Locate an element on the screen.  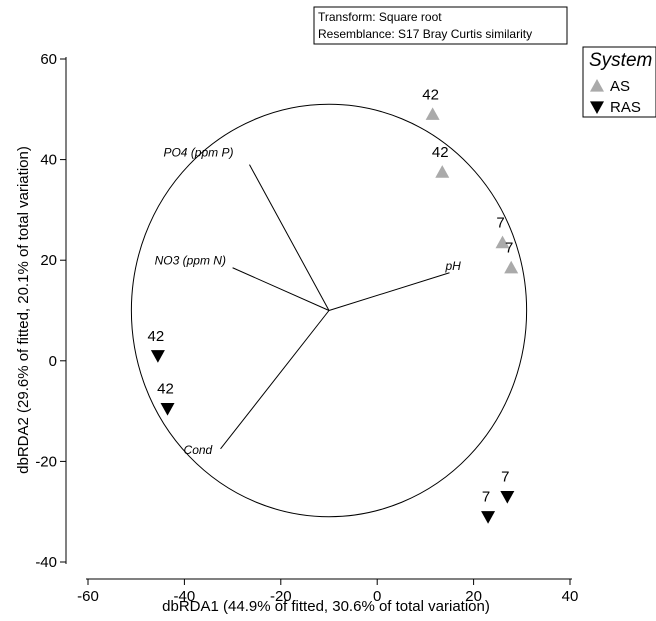
legend-ras-marker is located at coordinates (597, 107).